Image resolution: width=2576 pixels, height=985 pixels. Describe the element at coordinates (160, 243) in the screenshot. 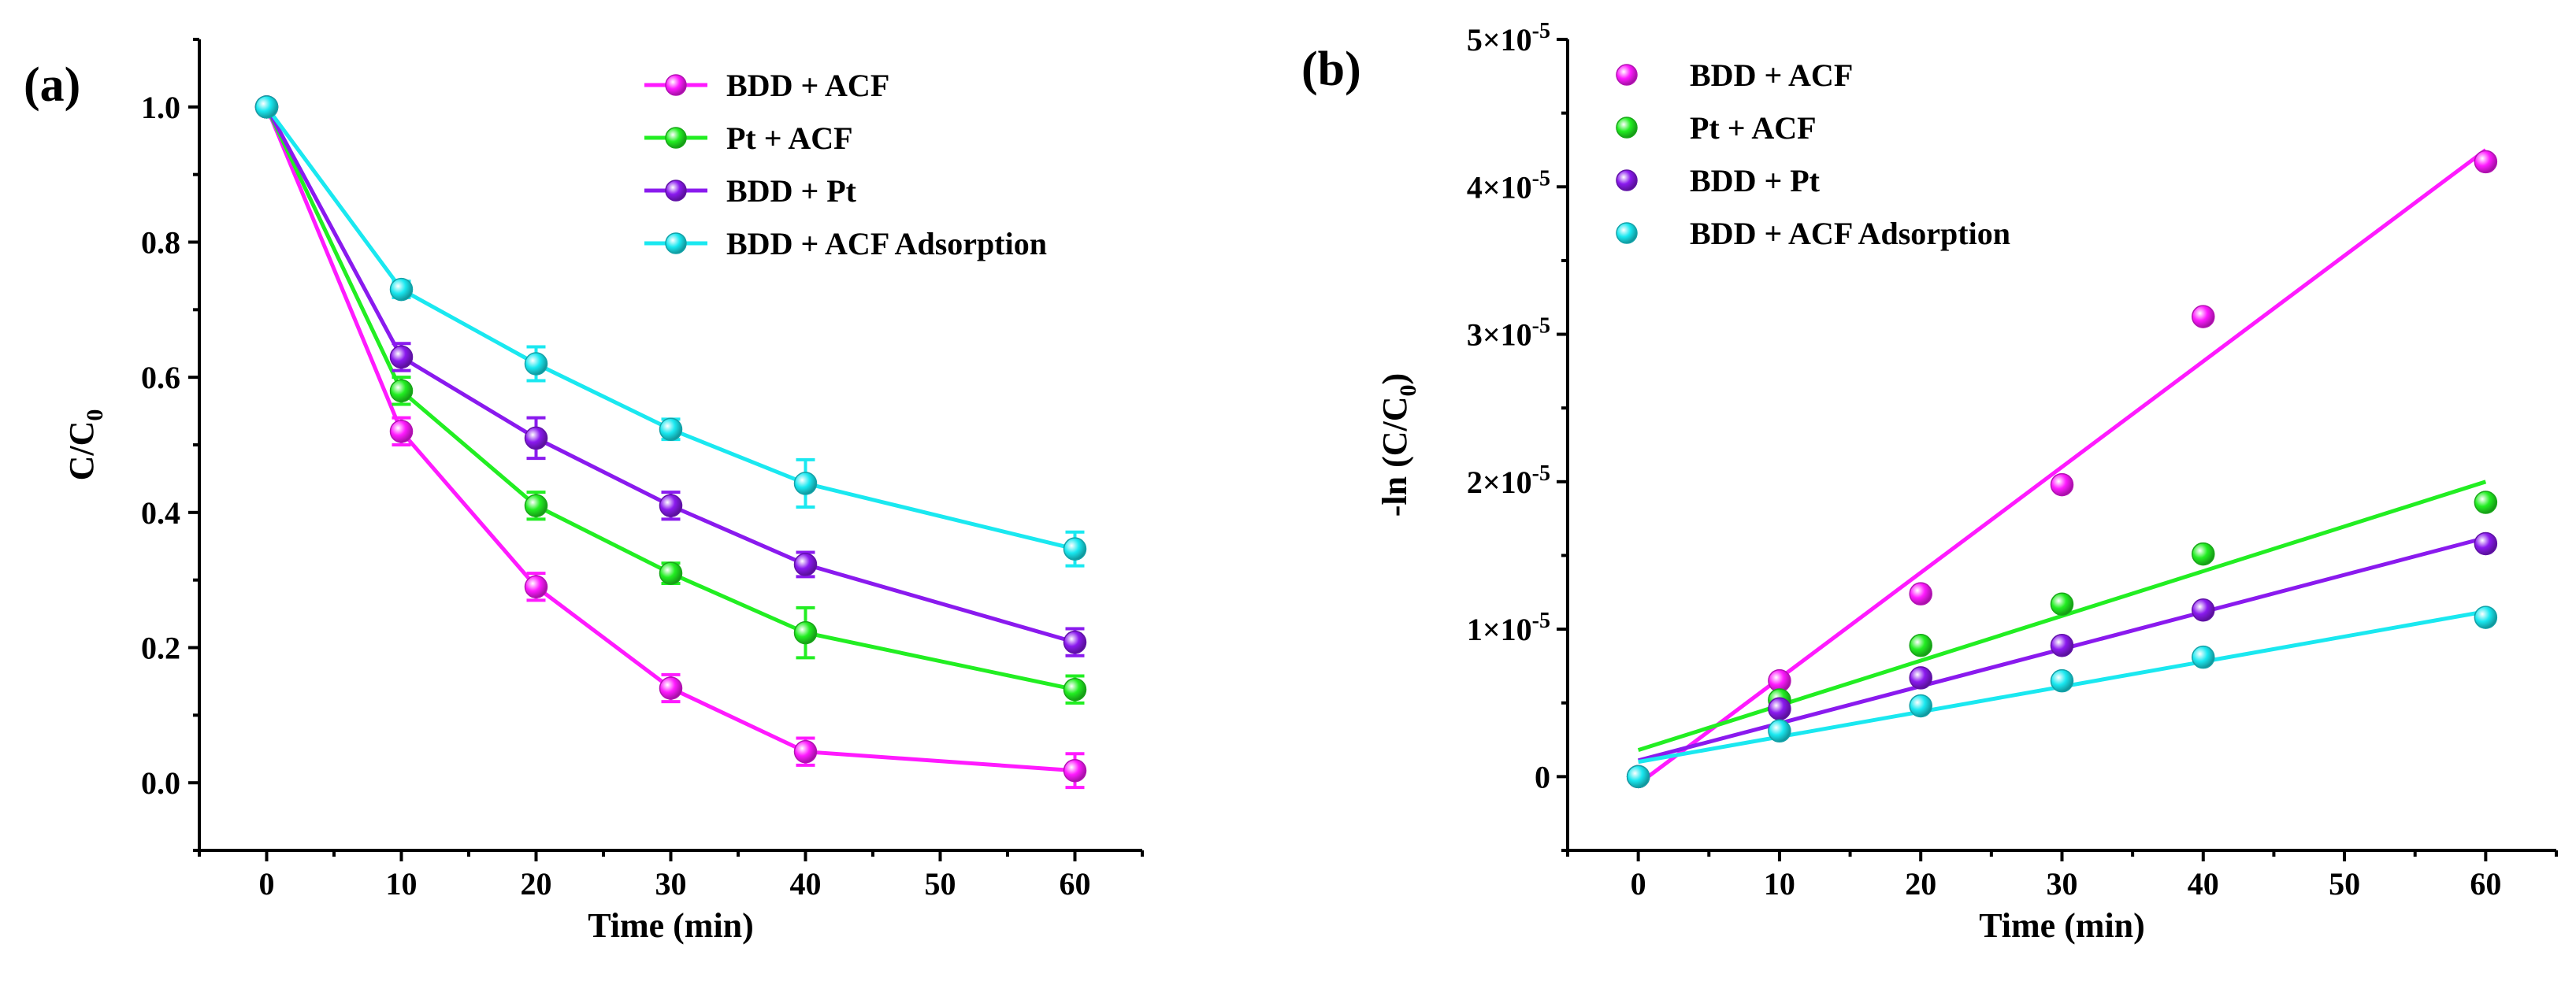

I see `y-tick-label: 0.8` at that location.